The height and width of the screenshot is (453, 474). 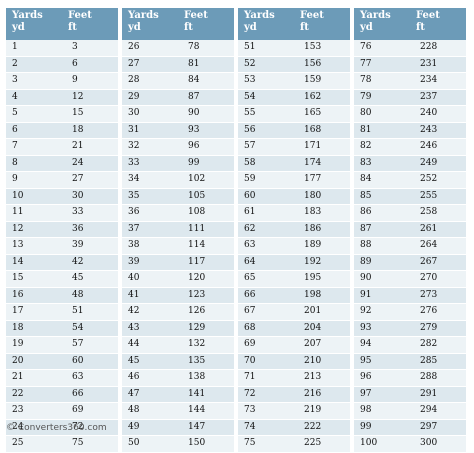 What do you see at coordinates (410, 229) in the screenshot?
I see `table-row: 87 261` at bounding box center [410, 229].